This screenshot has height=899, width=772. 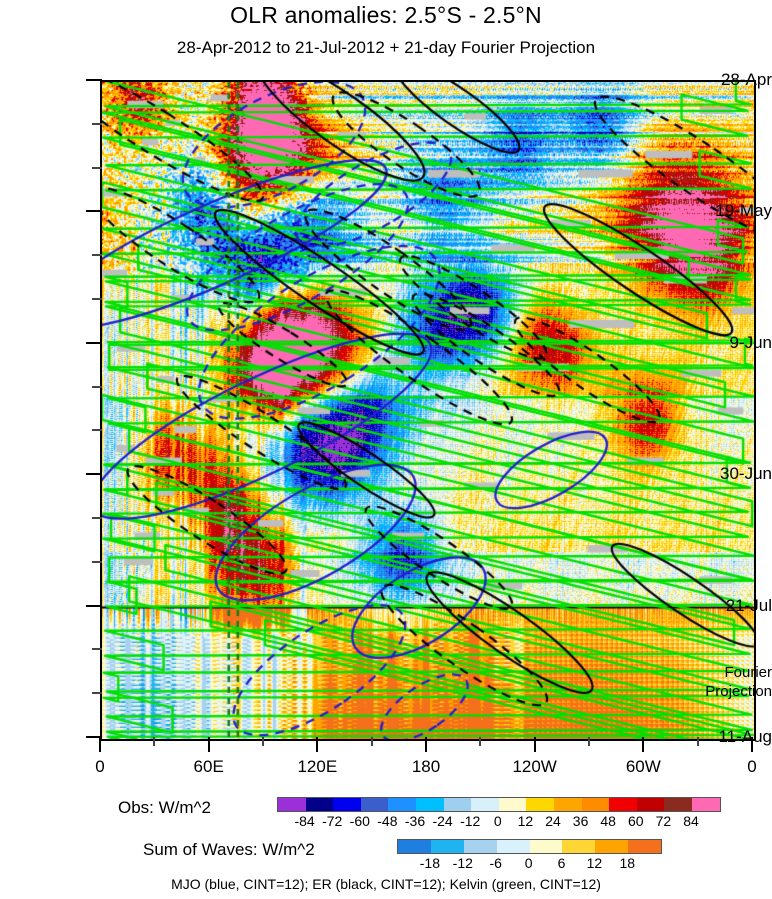 I want to click on x-tick-label-60e: 60E, so click(x=208, y=766).